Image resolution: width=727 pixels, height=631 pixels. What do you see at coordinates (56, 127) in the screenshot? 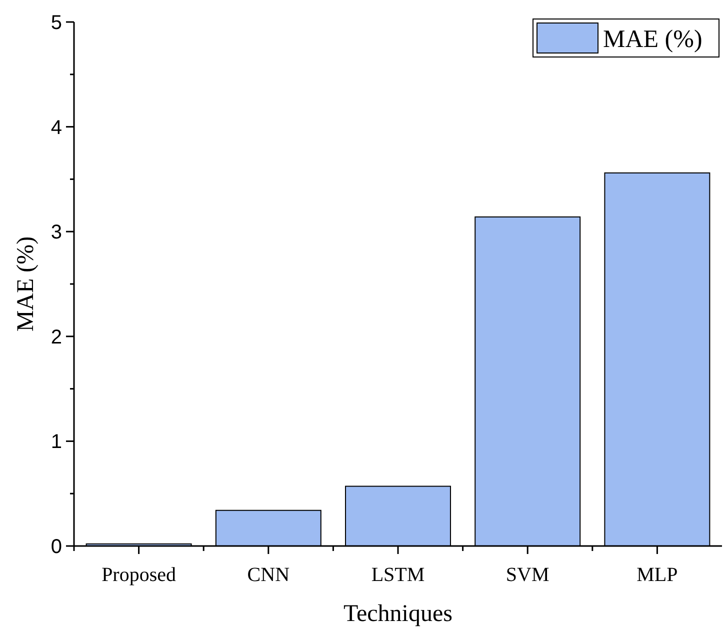
I see `y-tick-label: 4` at bounding box center [56, 127].